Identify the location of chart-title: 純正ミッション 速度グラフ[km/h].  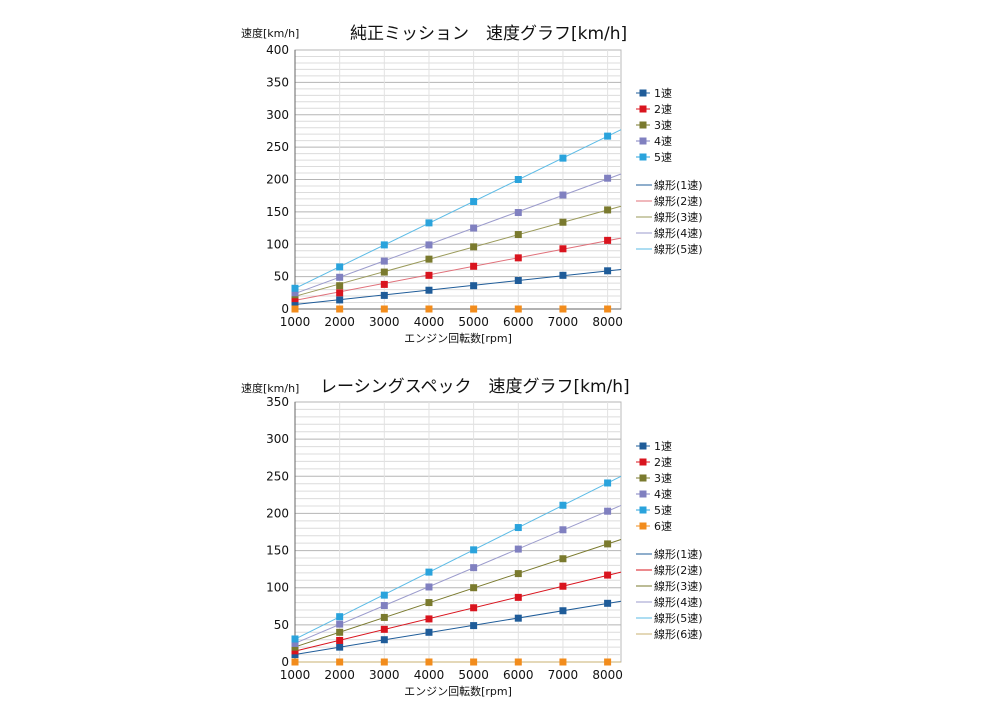
(488, 34).